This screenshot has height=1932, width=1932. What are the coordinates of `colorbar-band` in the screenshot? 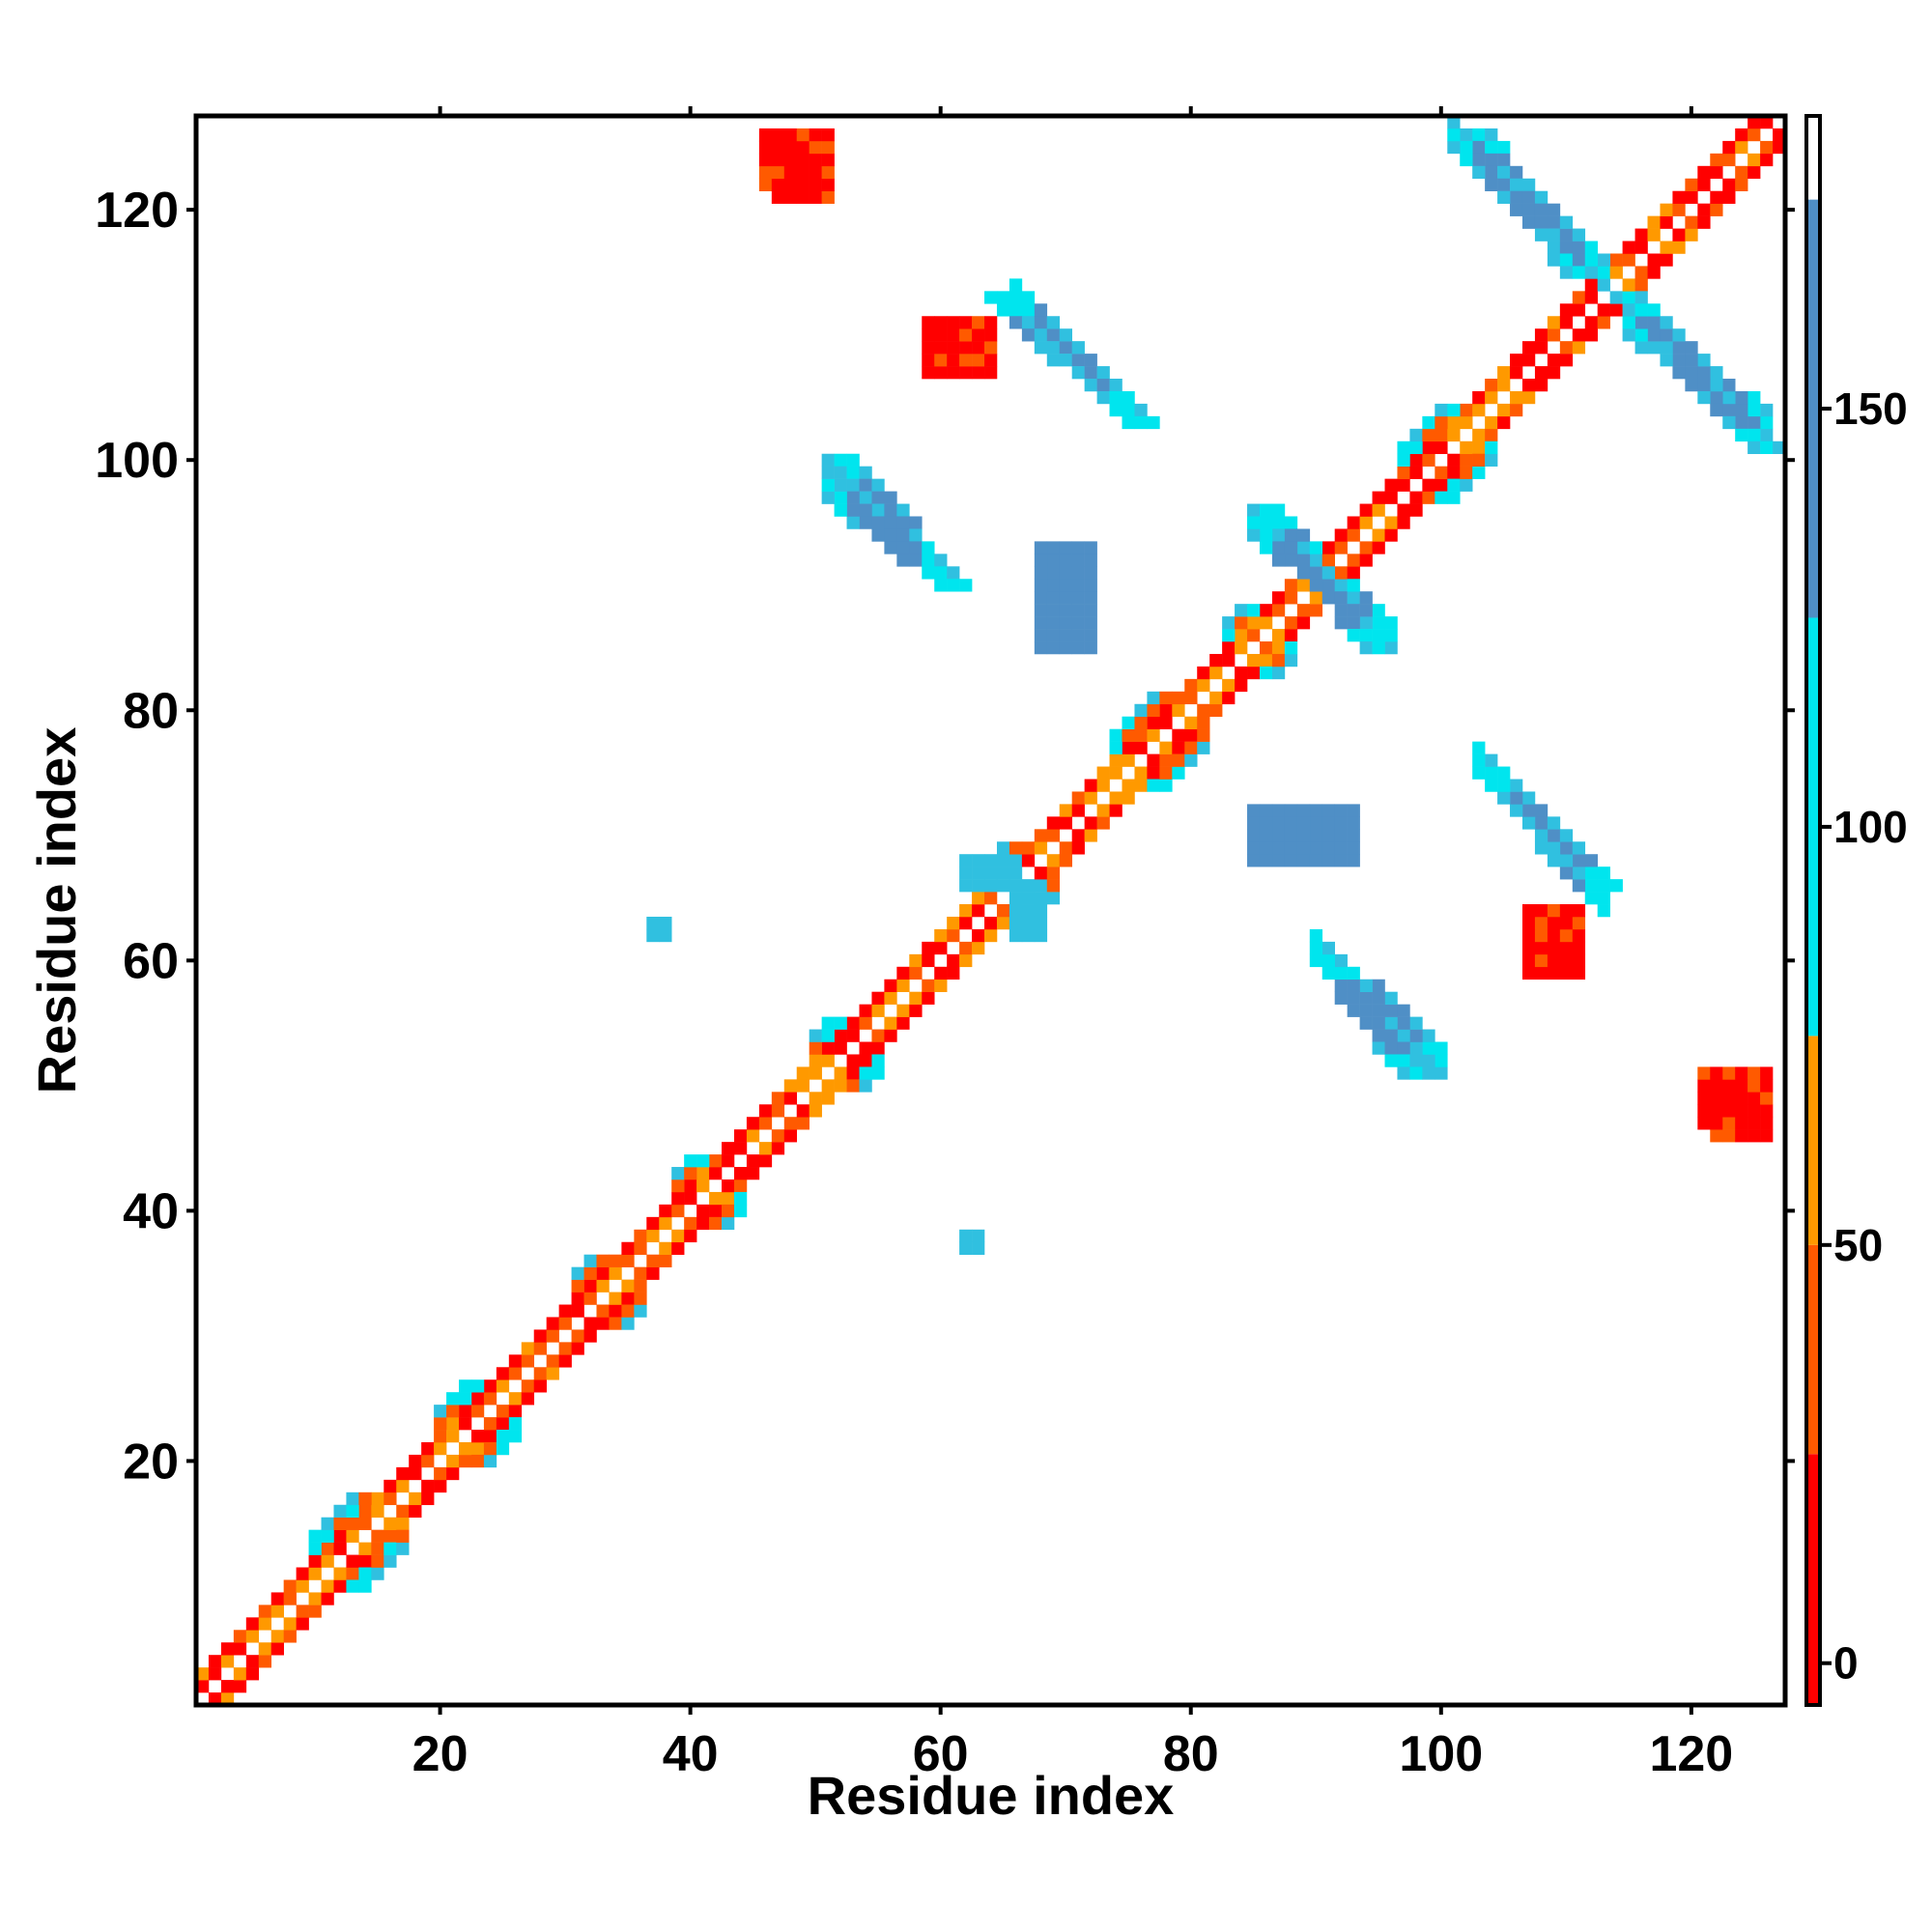 It's located at (1813, 1140).